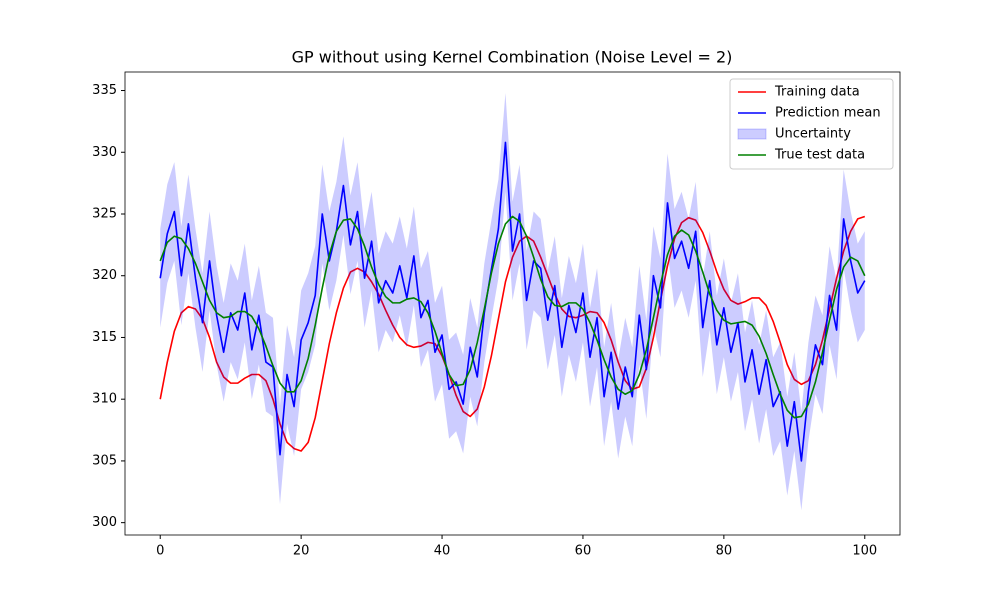 Image resolution: width=1000 pixels, height=600 pixels. I want to click on x-tick-label: 20, so click(301, 551).